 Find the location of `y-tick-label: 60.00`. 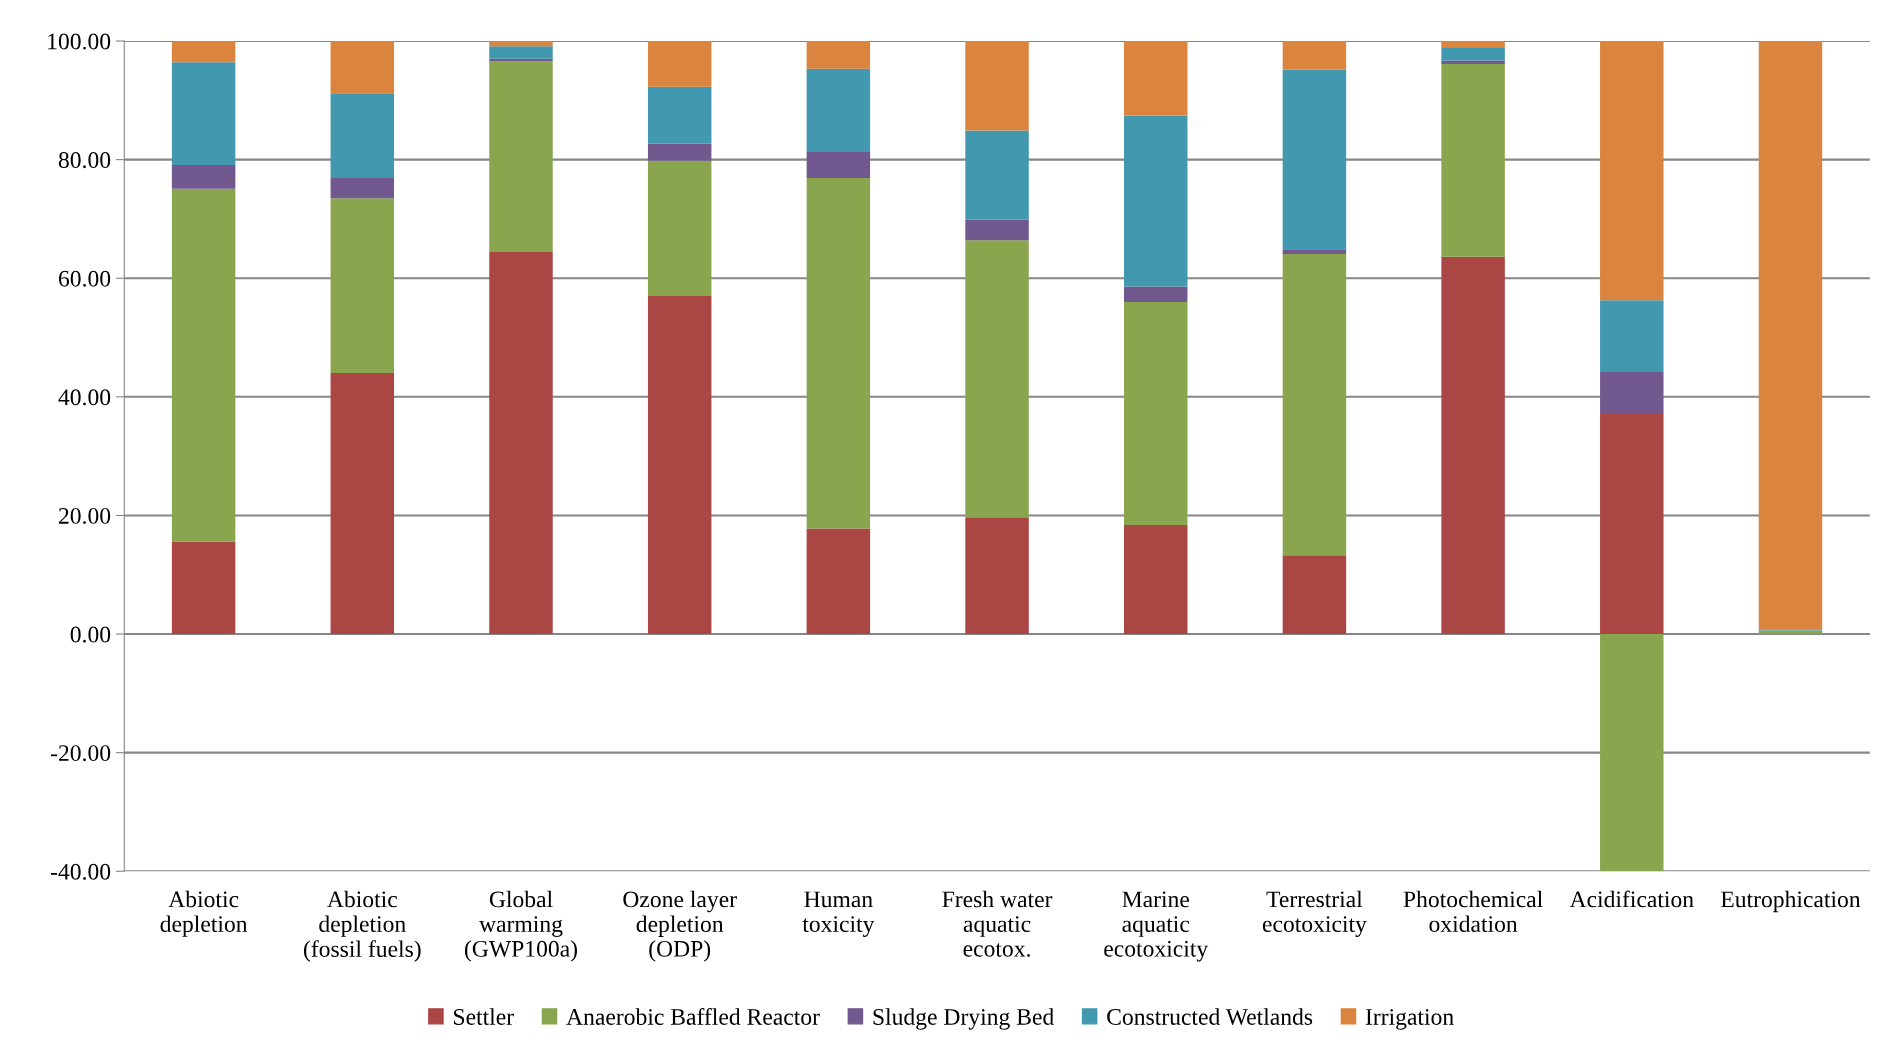

y-tick-label: 60.00 is located at coordinates (84, 278).